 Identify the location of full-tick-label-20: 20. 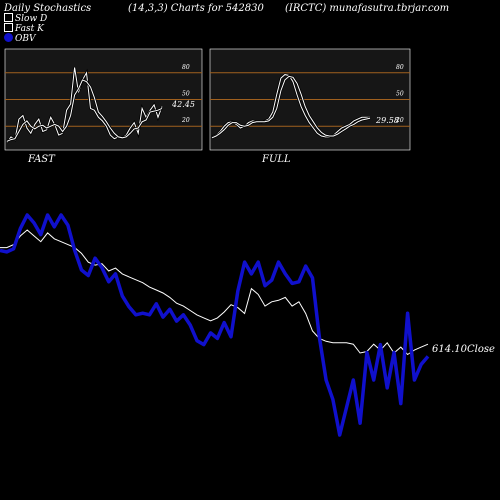
(399, 120).